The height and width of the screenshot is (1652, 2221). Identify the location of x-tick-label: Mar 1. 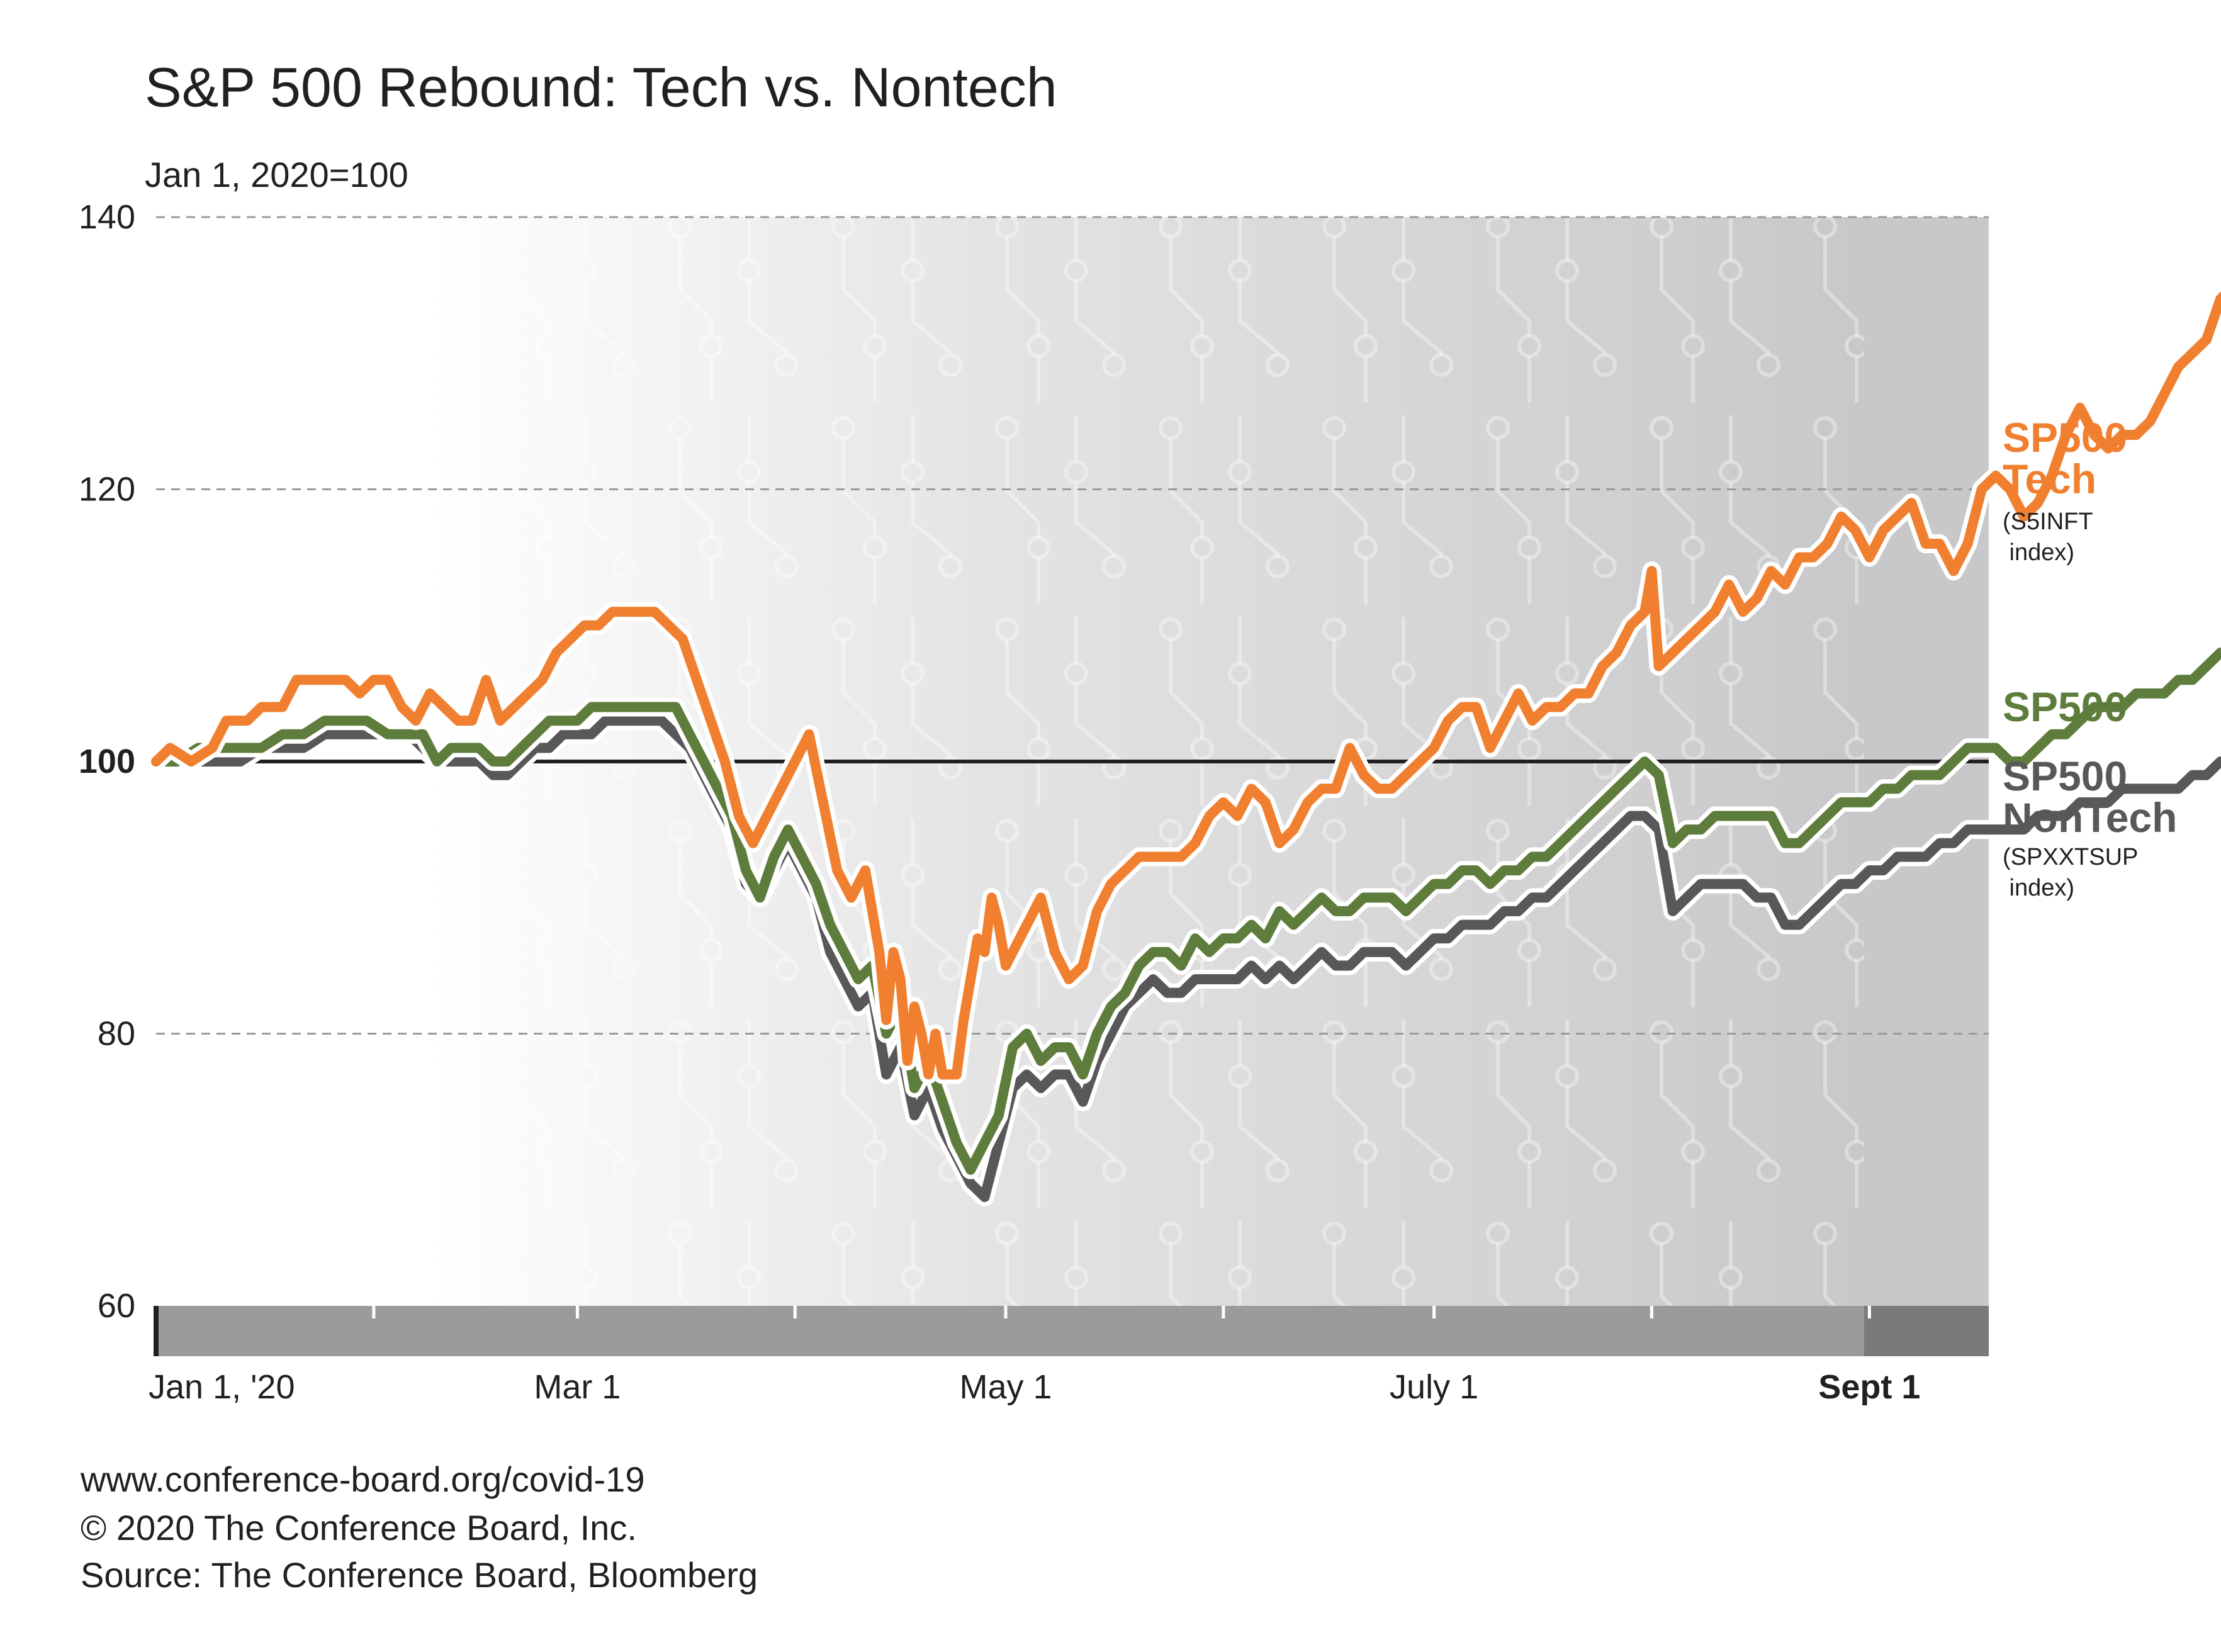
(577, 1387).